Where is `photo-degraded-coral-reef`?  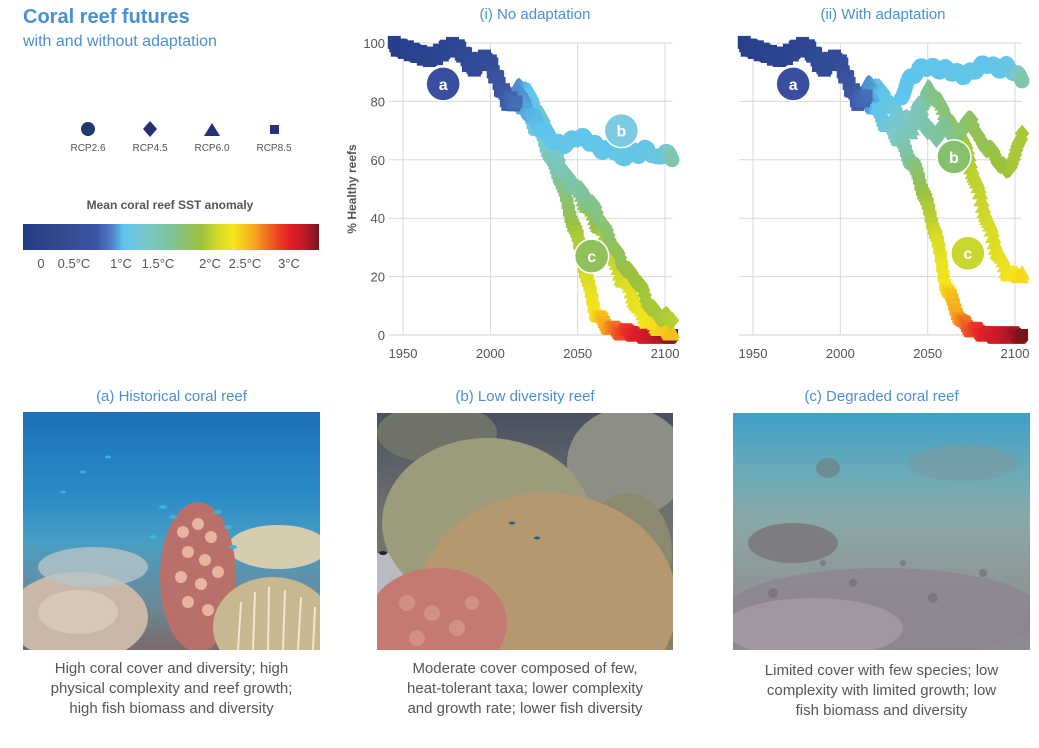
photo-degraded-coral-reef is located at coordinates (881, 531).